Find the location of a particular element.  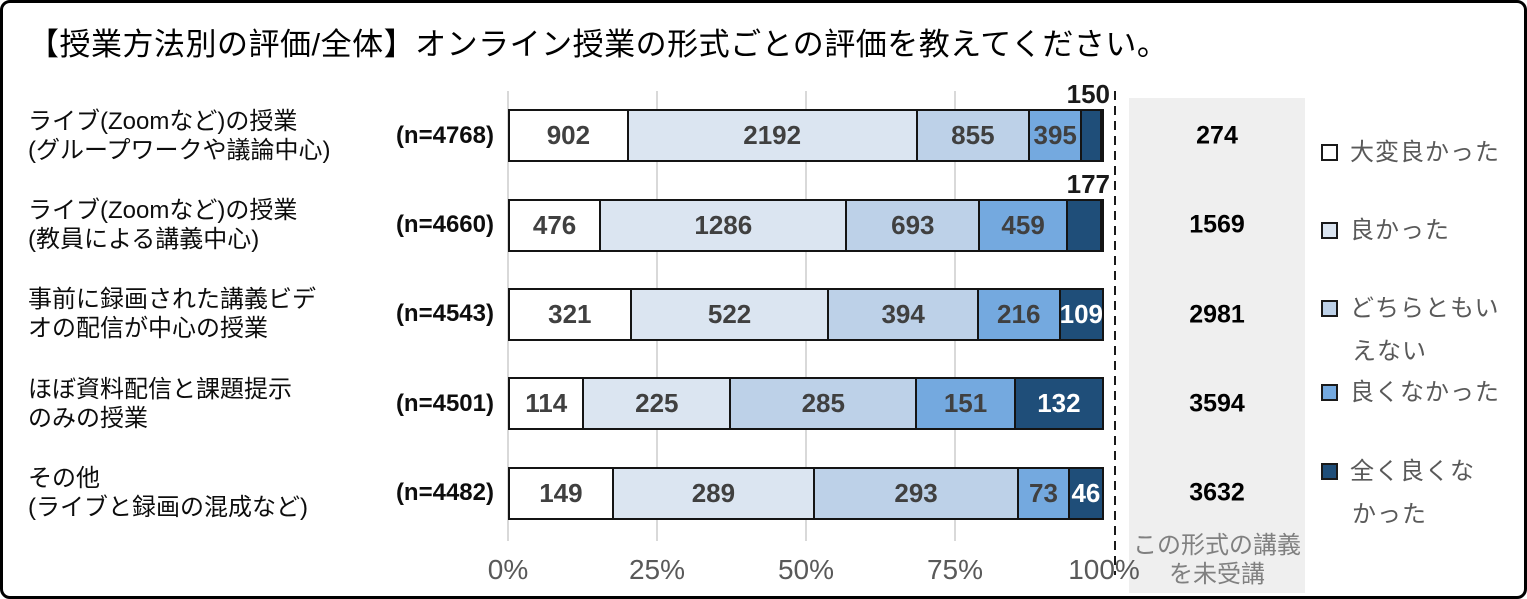

sample-size-label: (n=4482) is located at coordinates (444, 493).